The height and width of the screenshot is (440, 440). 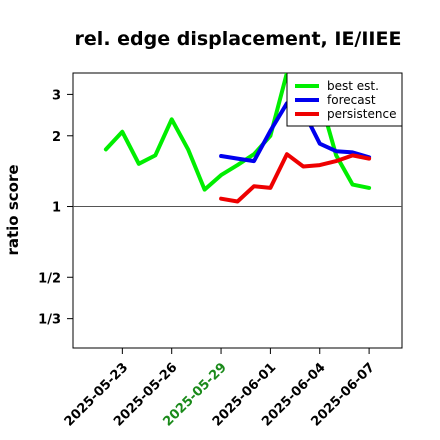 What do you see at coordinates (353, 86) in the screenshot?
I see `legend-label: best est.` at bounding box center [353, 86].